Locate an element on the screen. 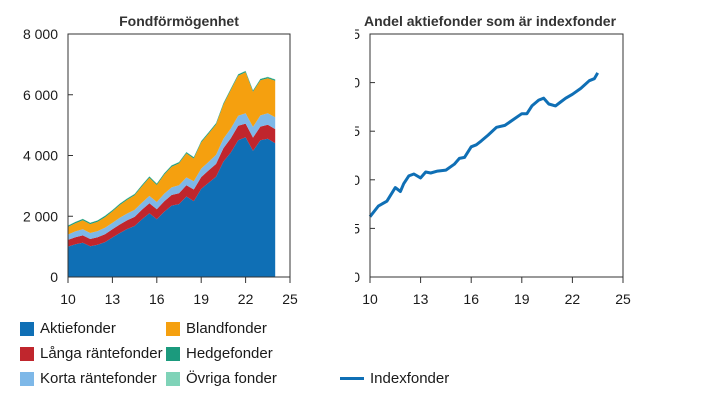 The image size is (717, 402). area-korta-rantefonder is located at coordinates (172, 176).